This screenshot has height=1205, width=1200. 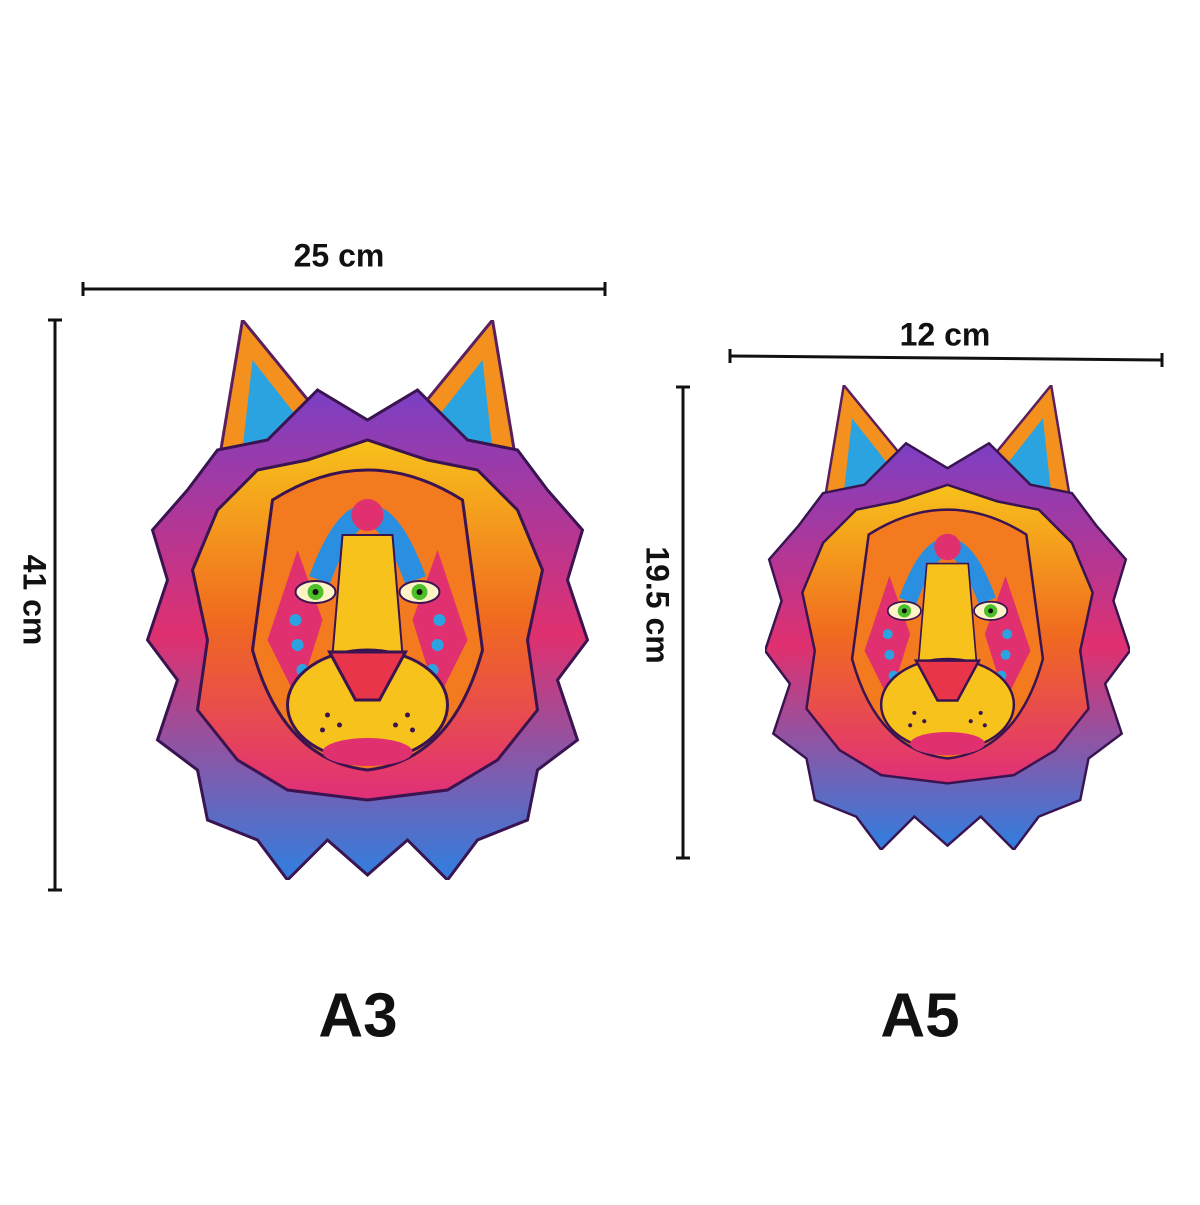 What do you see at coordinates (947, 617) in the screenshot?
I see `lion-image` at bounding box center [947, 617].